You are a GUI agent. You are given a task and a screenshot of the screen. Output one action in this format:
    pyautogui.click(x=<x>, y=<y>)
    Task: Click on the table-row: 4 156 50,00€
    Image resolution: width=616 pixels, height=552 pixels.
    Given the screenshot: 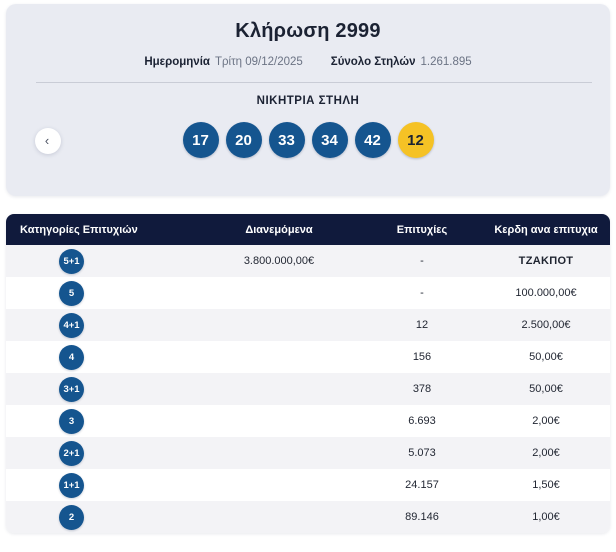 What is the action you would take?
    pyautogui.click(x=308, y=357)
    